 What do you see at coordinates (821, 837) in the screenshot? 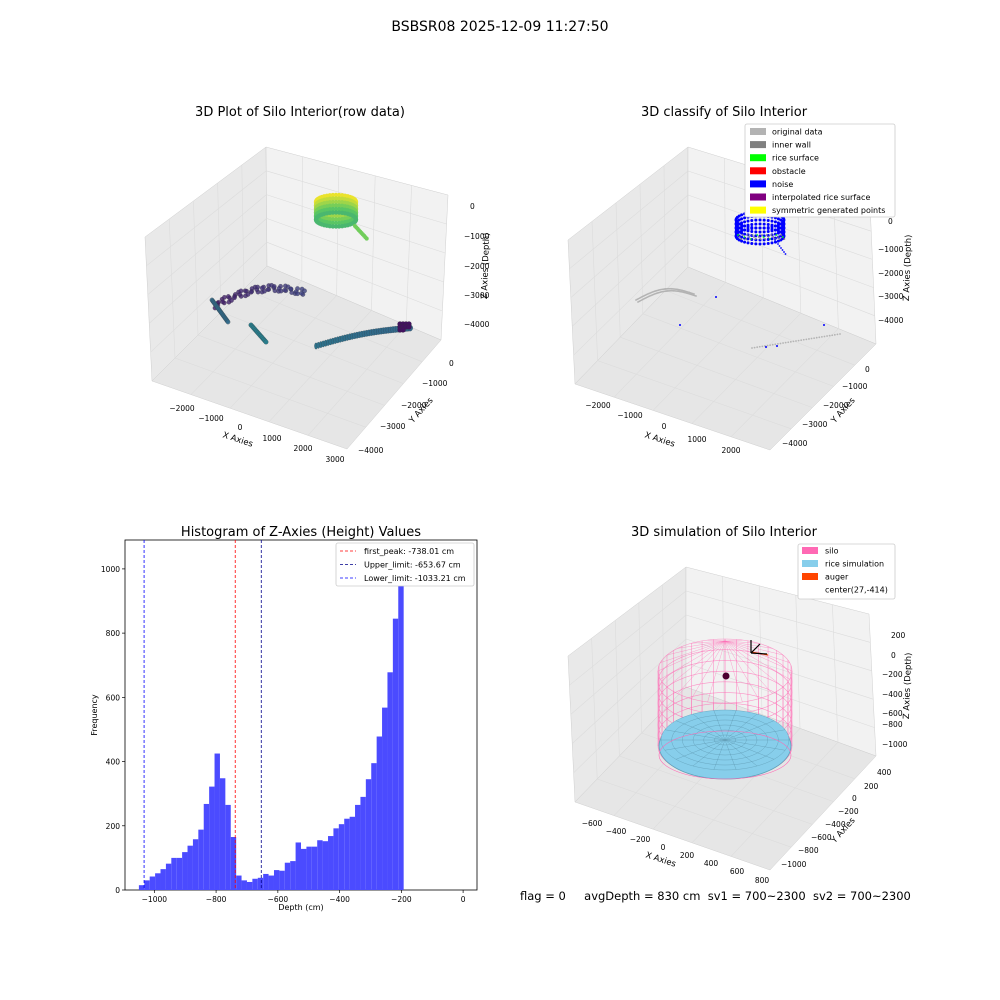
I see `panel4-ytick: −600` at bounding box center [821, 837].